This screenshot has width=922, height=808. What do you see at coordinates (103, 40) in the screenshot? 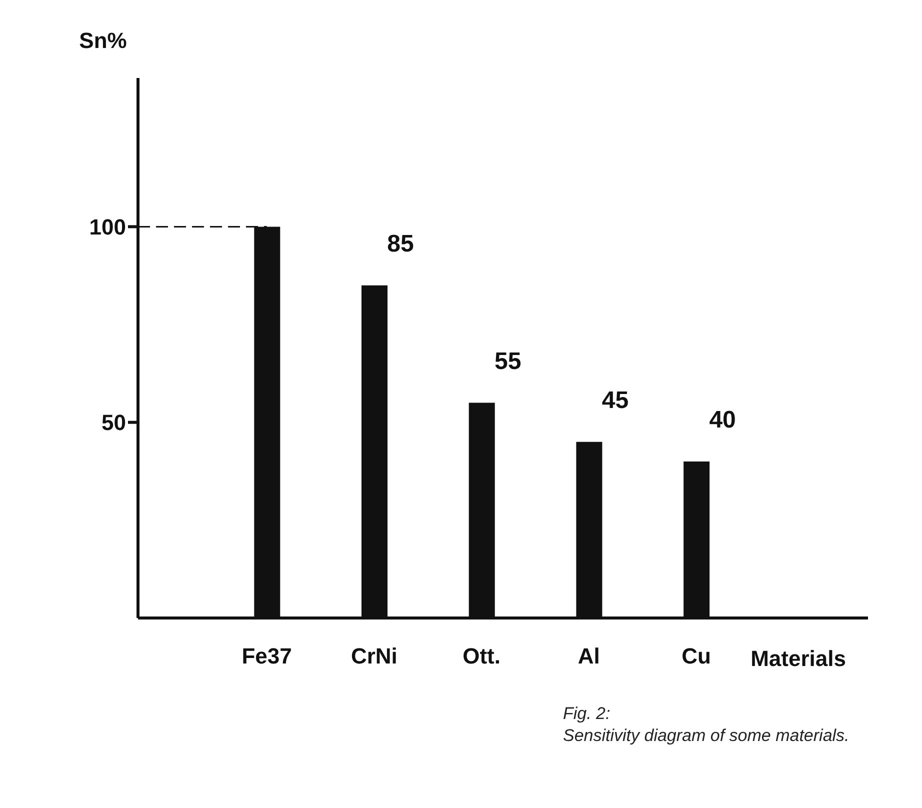
I see `y-axis-title: Sn%` at bounding box center [103, 40].